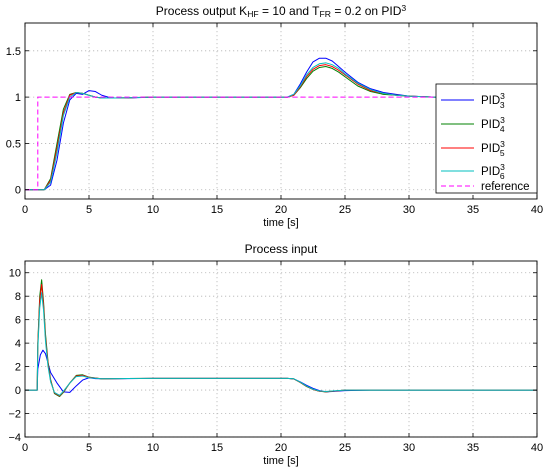  I want to click on y-tick-label: 10, so click(15, 274).